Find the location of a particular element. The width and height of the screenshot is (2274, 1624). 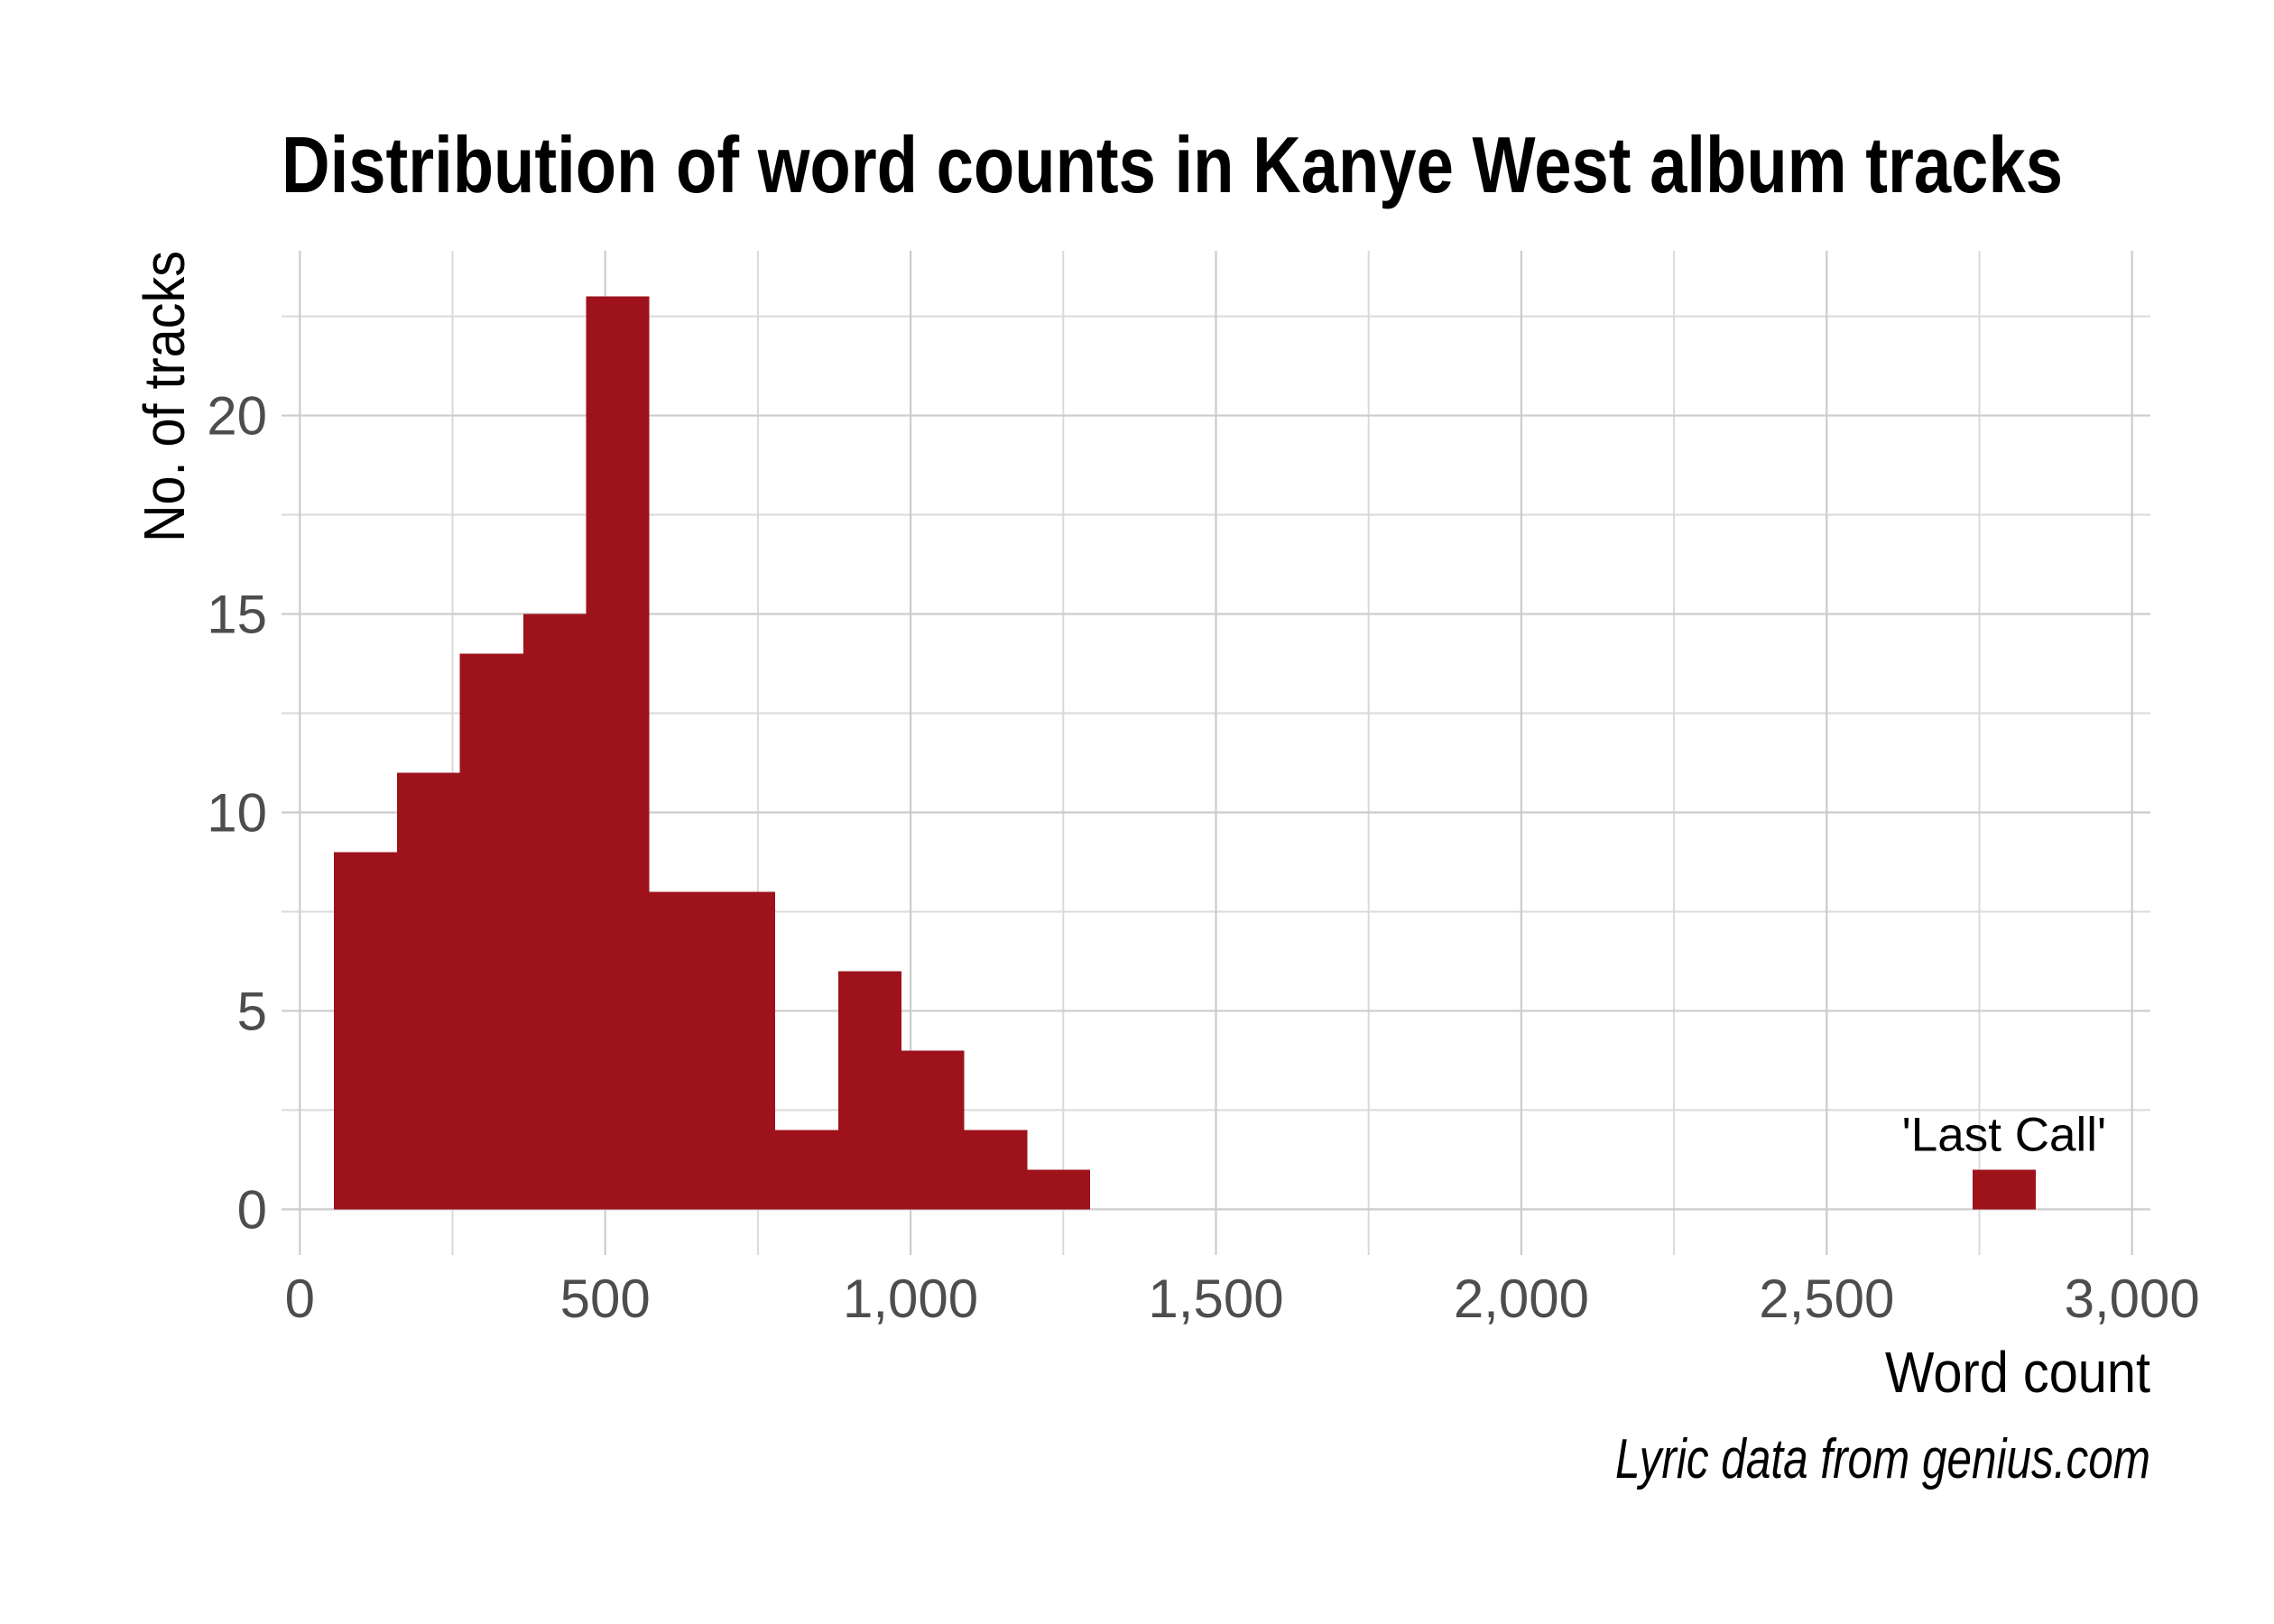

x-tick-label: 2,500 is located at coordinates (1827, 1299).